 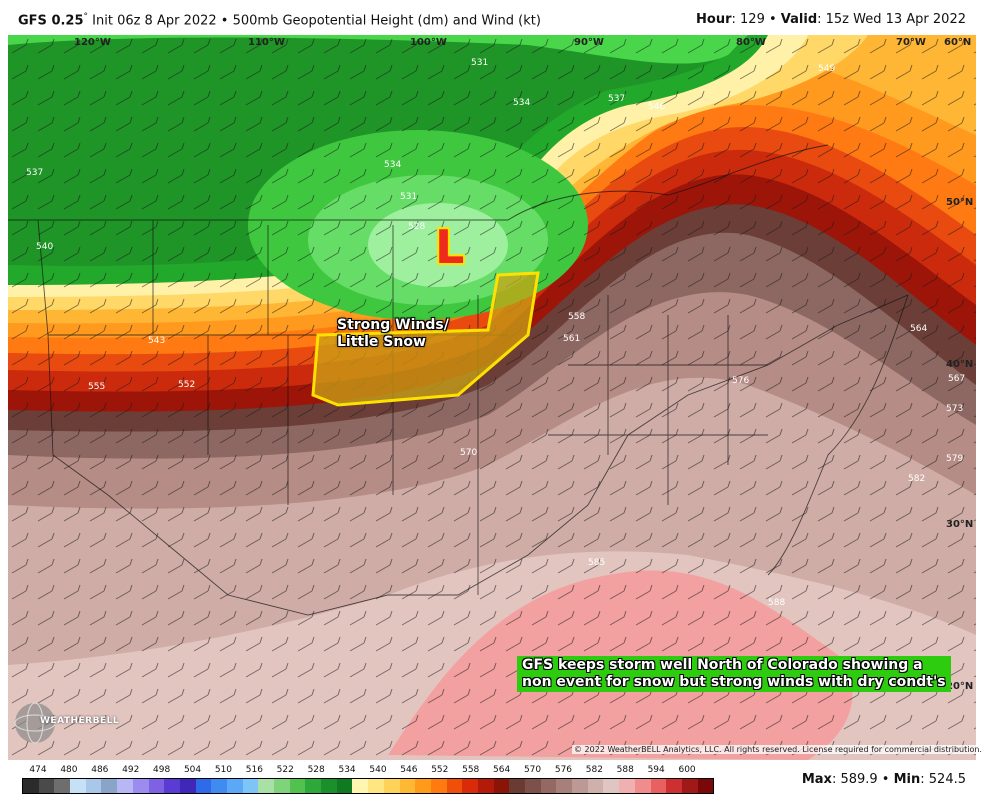 What do you see at coordinates (826, 69) in the screenshot?
I see `contour-label: 549` at bounding box center [826, 69].